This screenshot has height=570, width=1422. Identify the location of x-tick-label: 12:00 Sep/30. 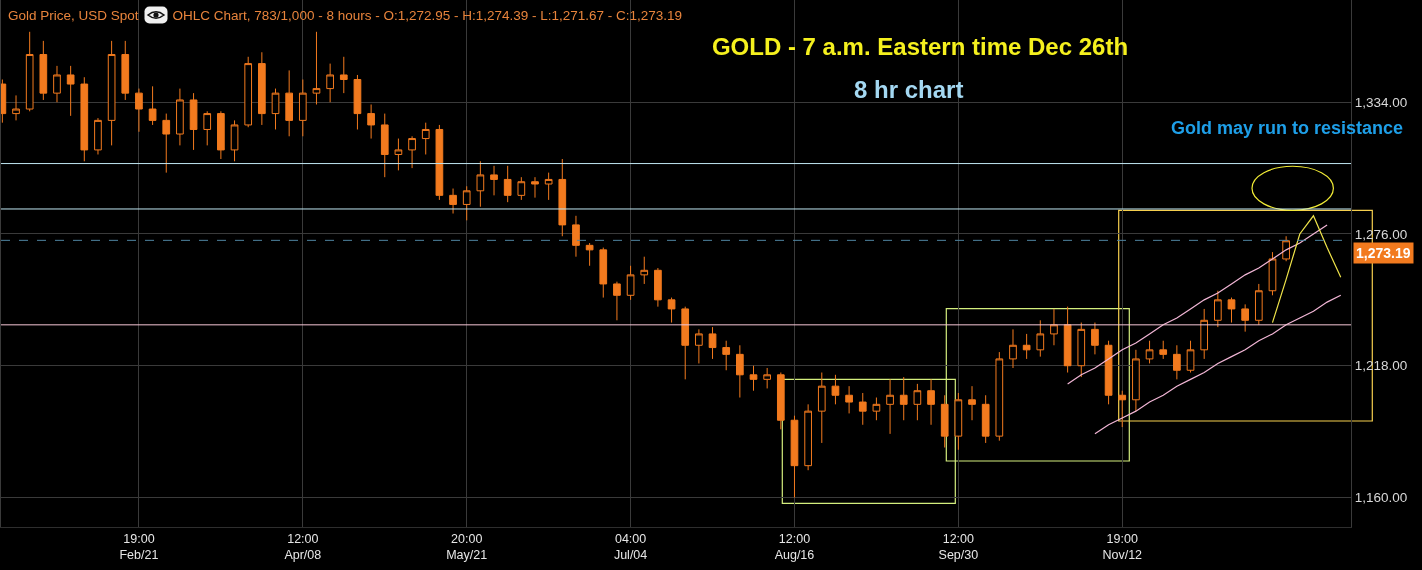
(958, 547).